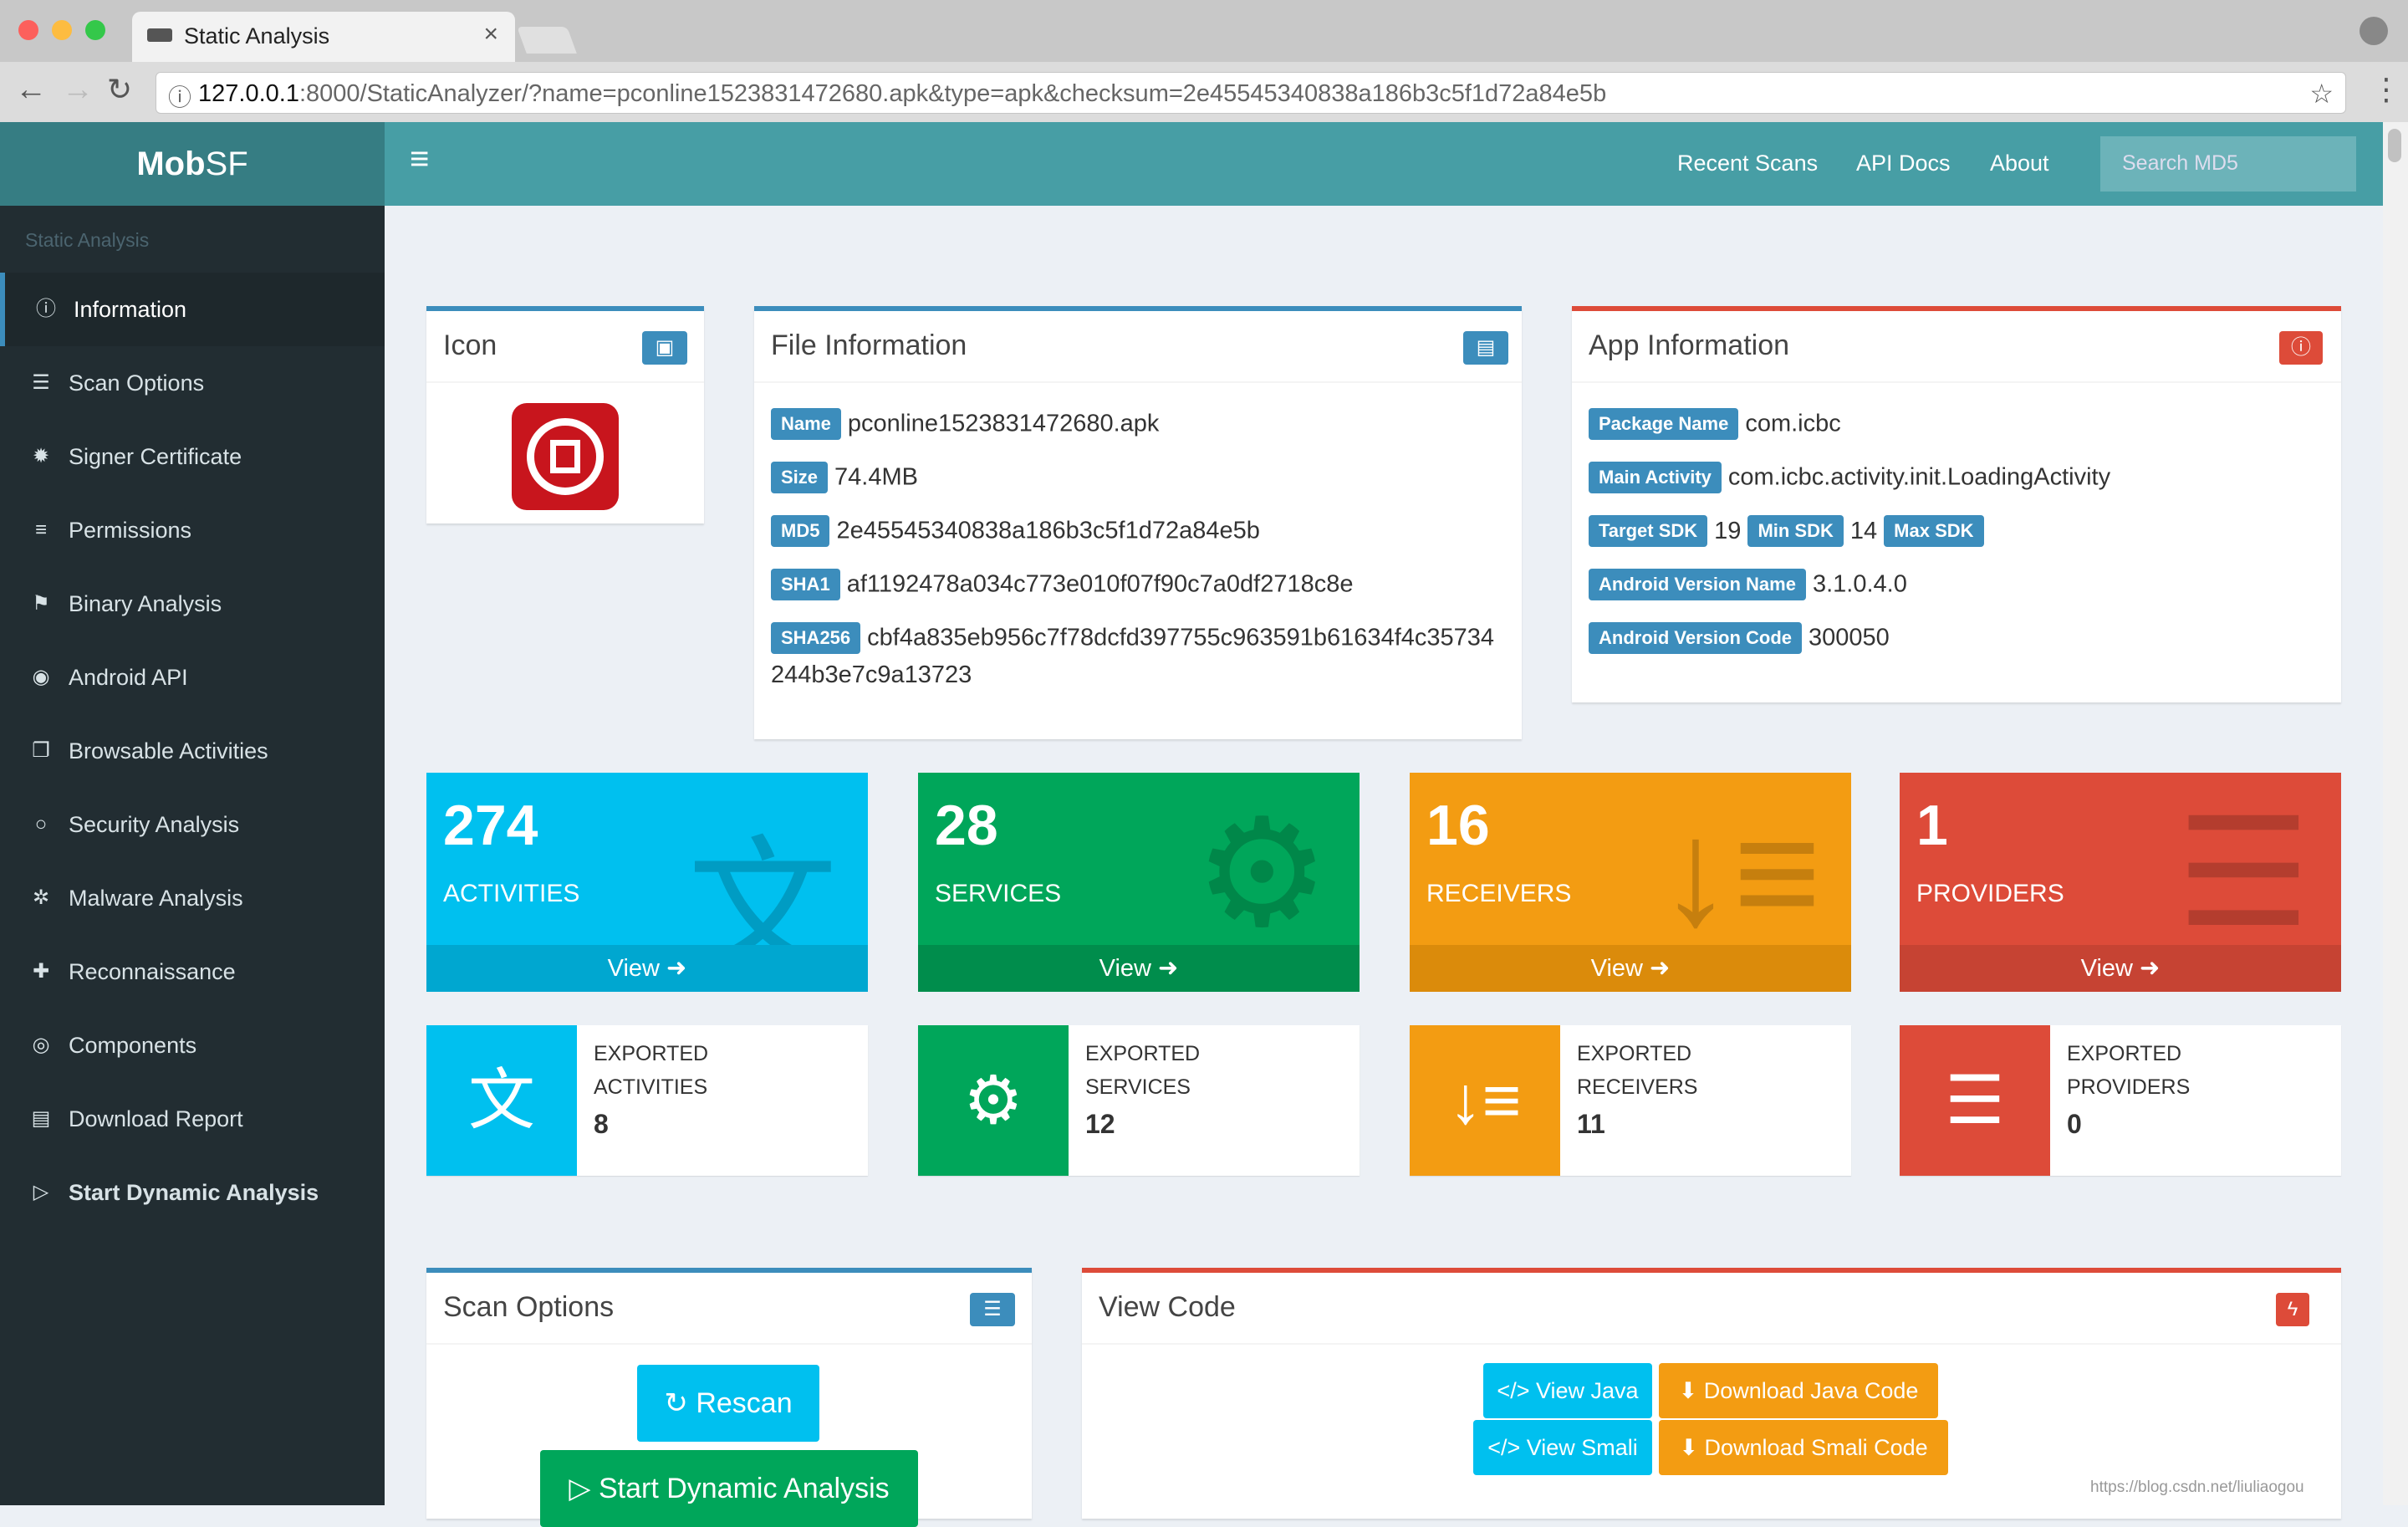 This screenshot has width=2408, height=1527. I want to click on sidebar-item-reconnaissance: ✚ Reconnaissance, so click(192, 972).